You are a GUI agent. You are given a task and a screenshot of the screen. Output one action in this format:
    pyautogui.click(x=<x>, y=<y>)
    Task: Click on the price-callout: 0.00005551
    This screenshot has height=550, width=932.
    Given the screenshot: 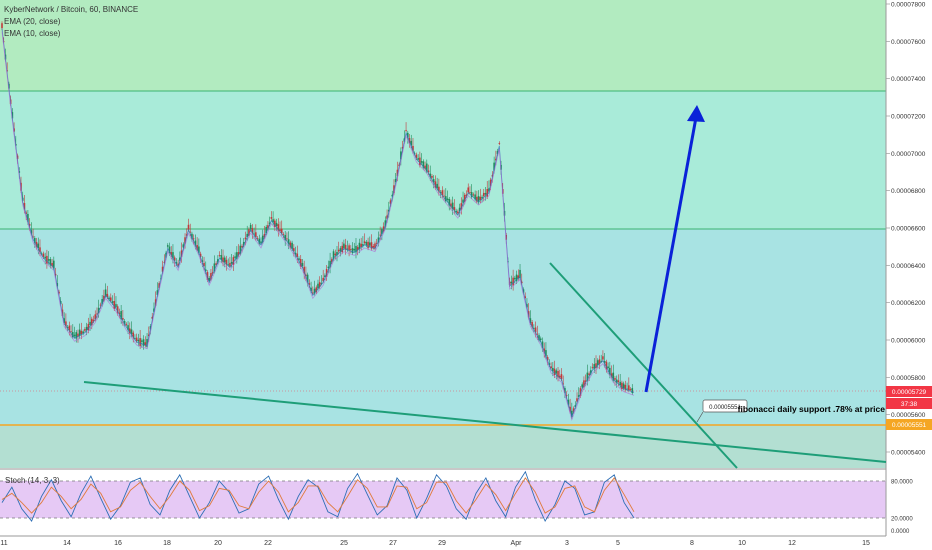 What is the action you would take?
    pyautogui.click(x=722, y=411)
    